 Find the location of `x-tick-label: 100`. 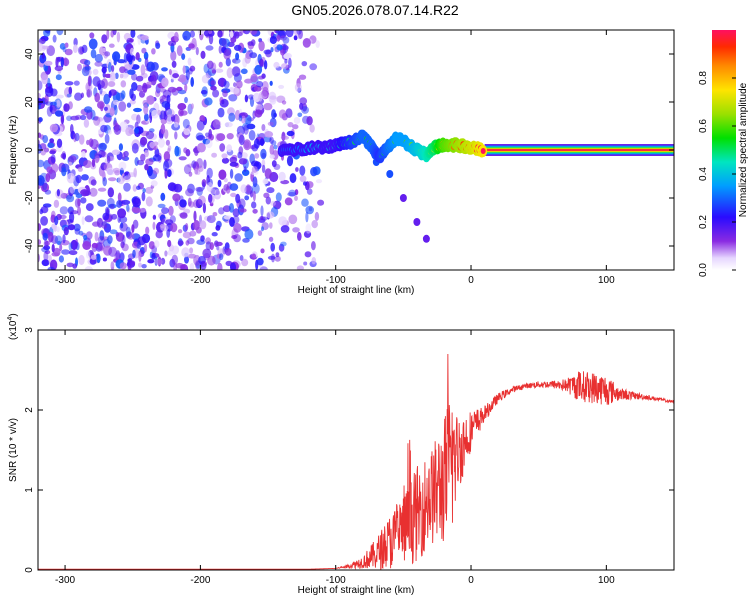

x-tick-label: 100 is located at coordinates (606, 280).